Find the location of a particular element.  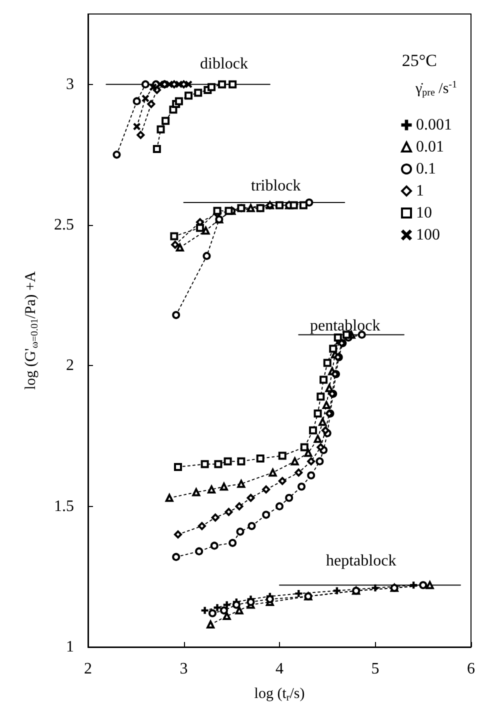

annotation: 25°C is located at coordinates (420, 60).